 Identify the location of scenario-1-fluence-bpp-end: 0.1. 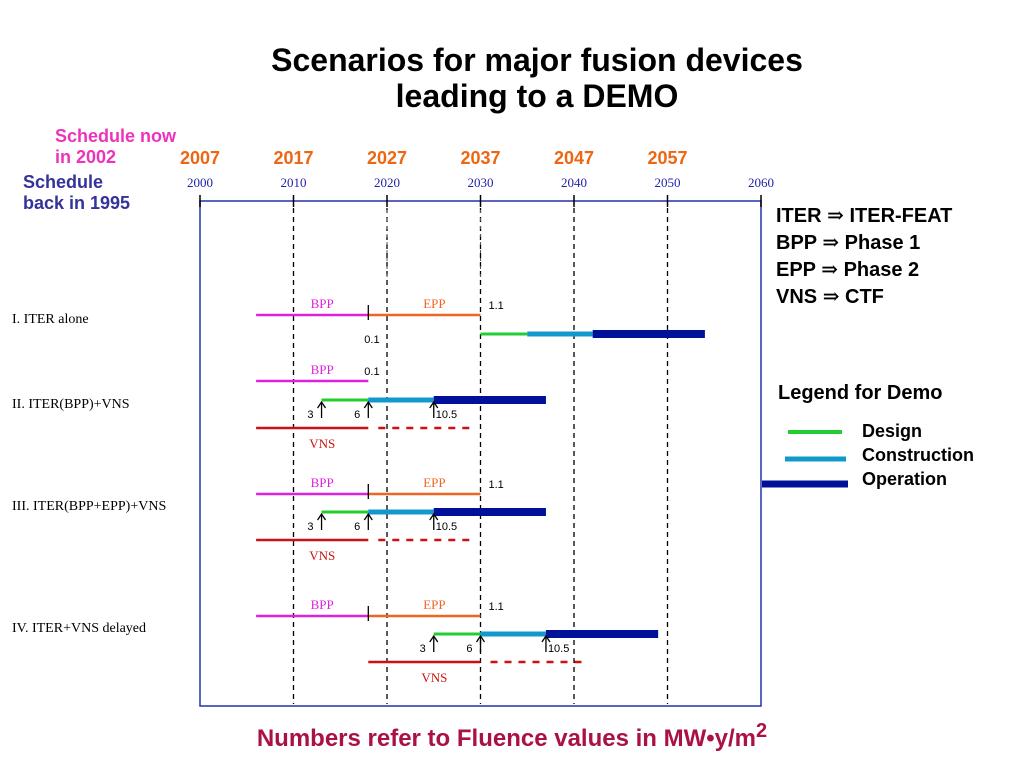
(371, 340).